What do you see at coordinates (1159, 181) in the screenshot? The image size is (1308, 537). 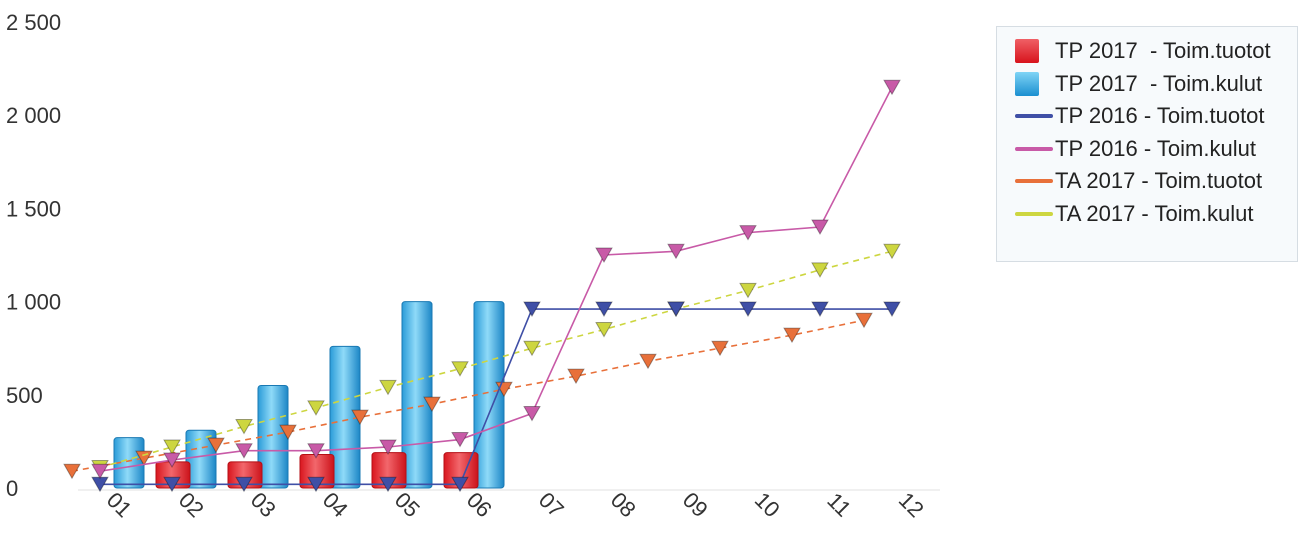 I see `legend-label: TA 2017 - Toim.tuotot` at bounding box center [1159, 181].